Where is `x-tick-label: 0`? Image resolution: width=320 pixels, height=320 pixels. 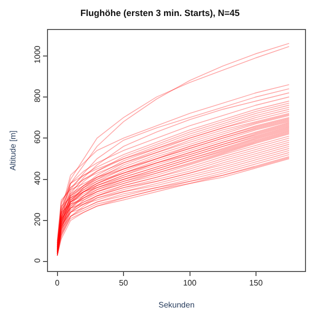 x-tick-label: 0 is located at coordinates (57, 283).